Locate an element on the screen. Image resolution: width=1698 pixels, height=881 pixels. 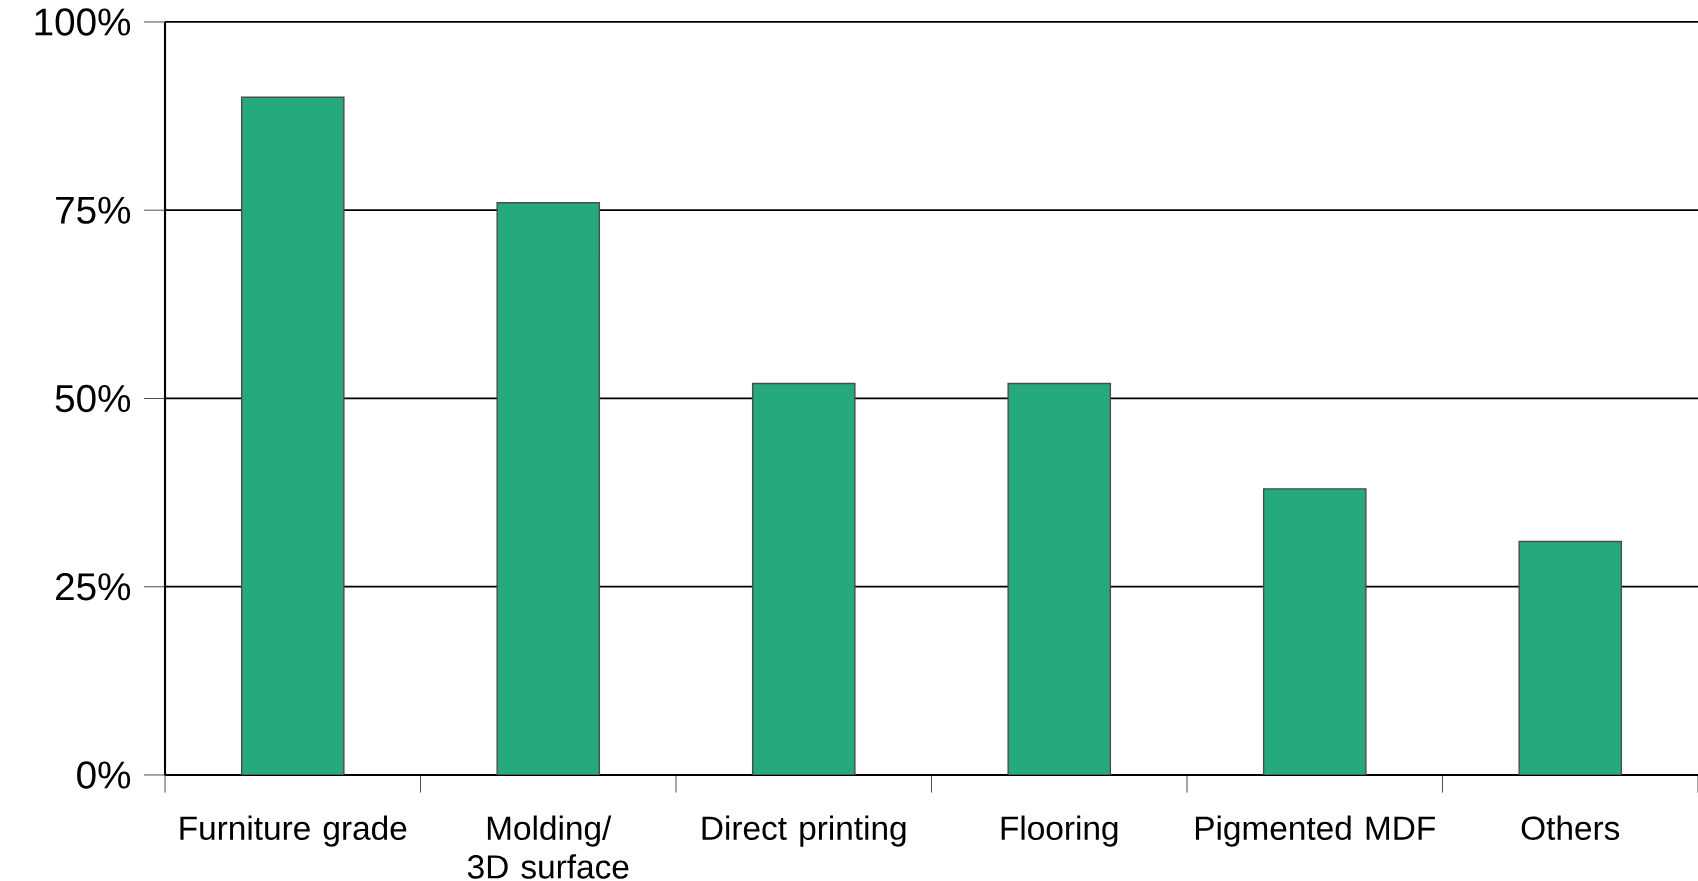
y-tick-label: 100% is located at coordinates (83, 22).